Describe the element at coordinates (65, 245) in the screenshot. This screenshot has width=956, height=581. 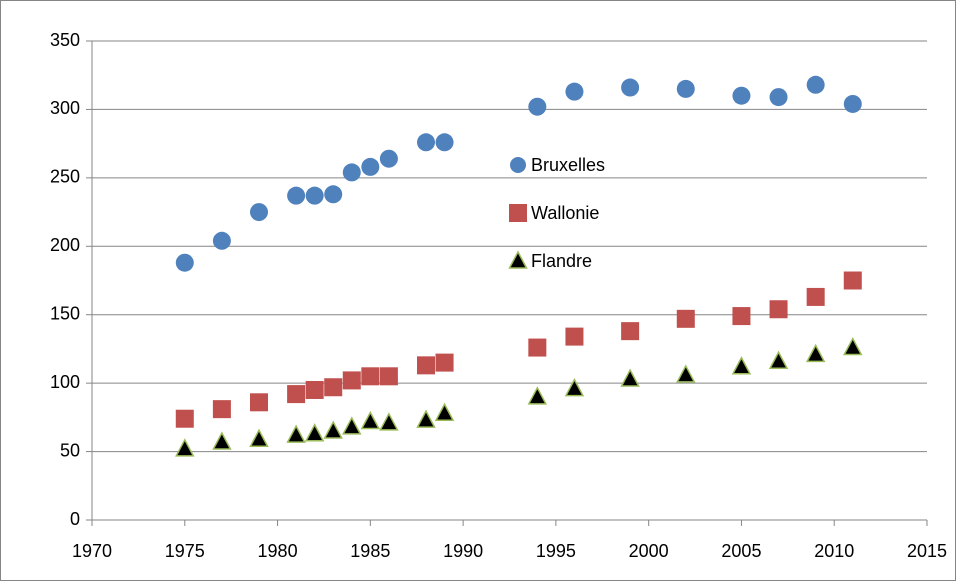
I see `y-tick-label: 200` at that location.